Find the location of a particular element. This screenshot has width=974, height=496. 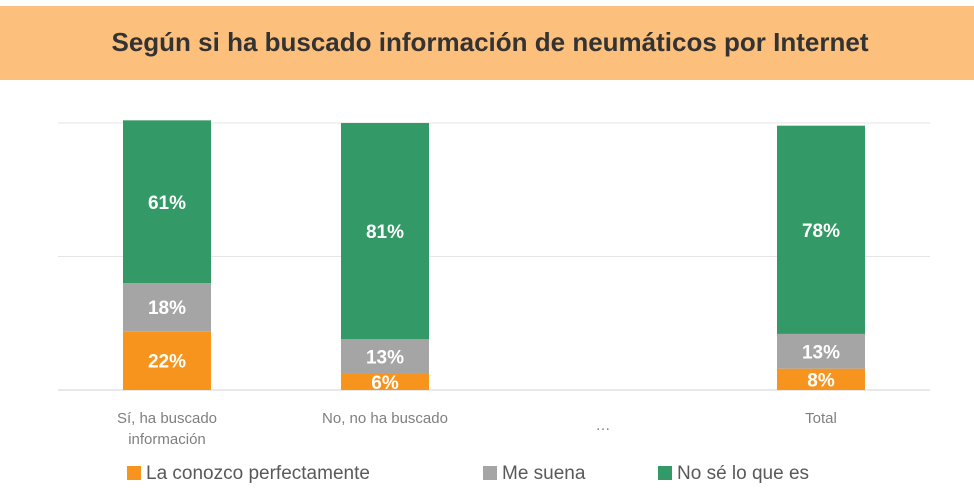

data-label: 8% is located at coordinates (821, 380).